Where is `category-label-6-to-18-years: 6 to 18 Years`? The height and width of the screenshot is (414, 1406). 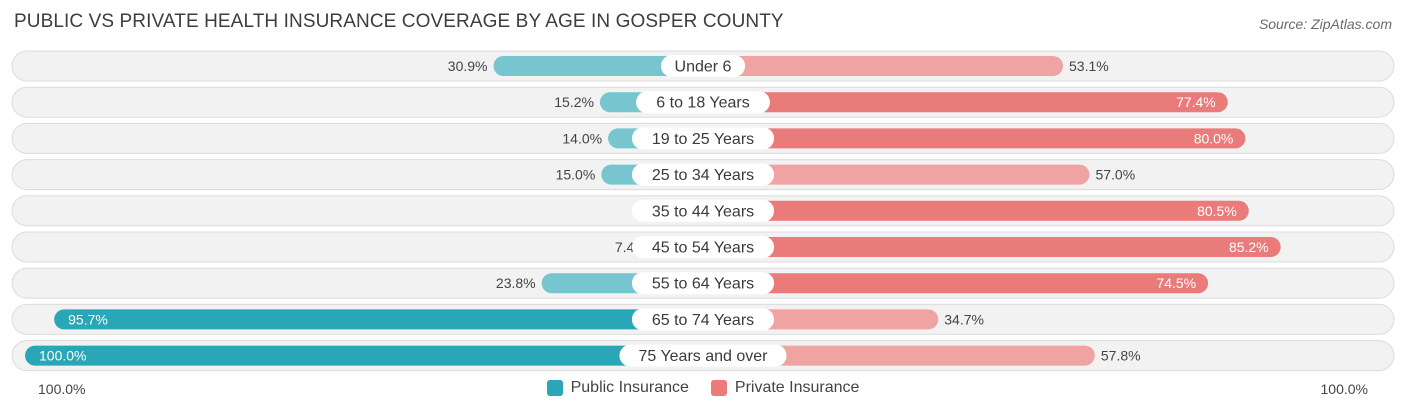 category-label-6-to-18-years: 6 to 18 Years is located at coordinates (702, 103).